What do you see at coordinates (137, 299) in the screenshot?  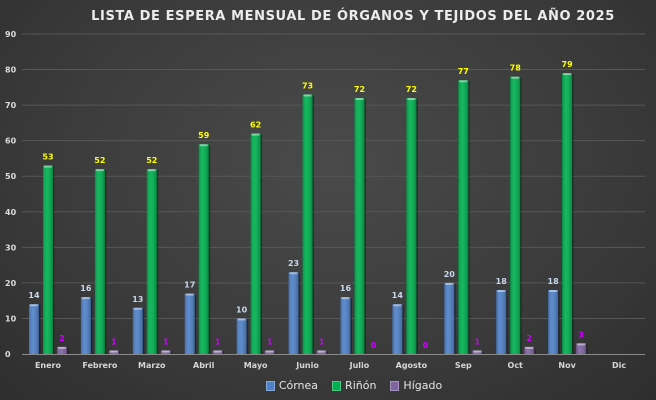 I see `data-label: 13` at bounding box center [137, 299].